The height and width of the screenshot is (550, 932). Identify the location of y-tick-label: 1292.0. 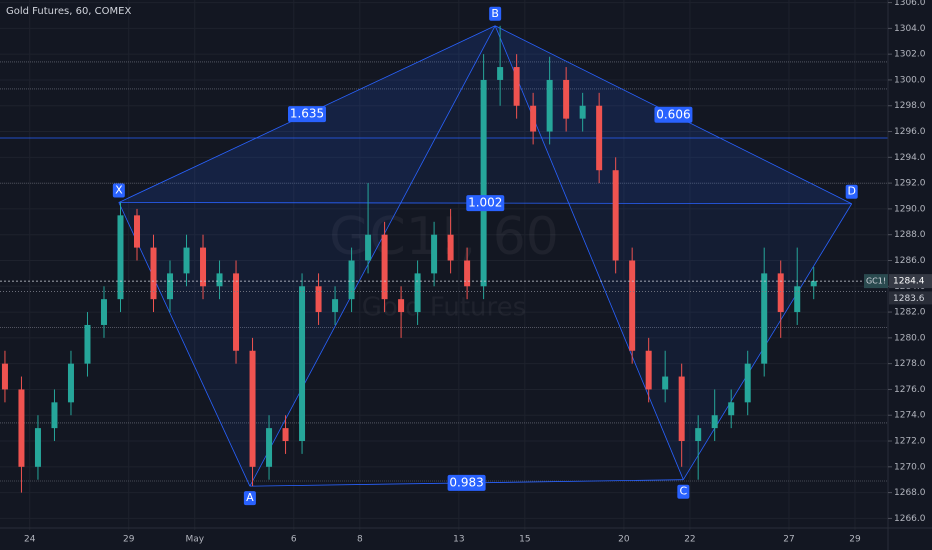
(910, 184).